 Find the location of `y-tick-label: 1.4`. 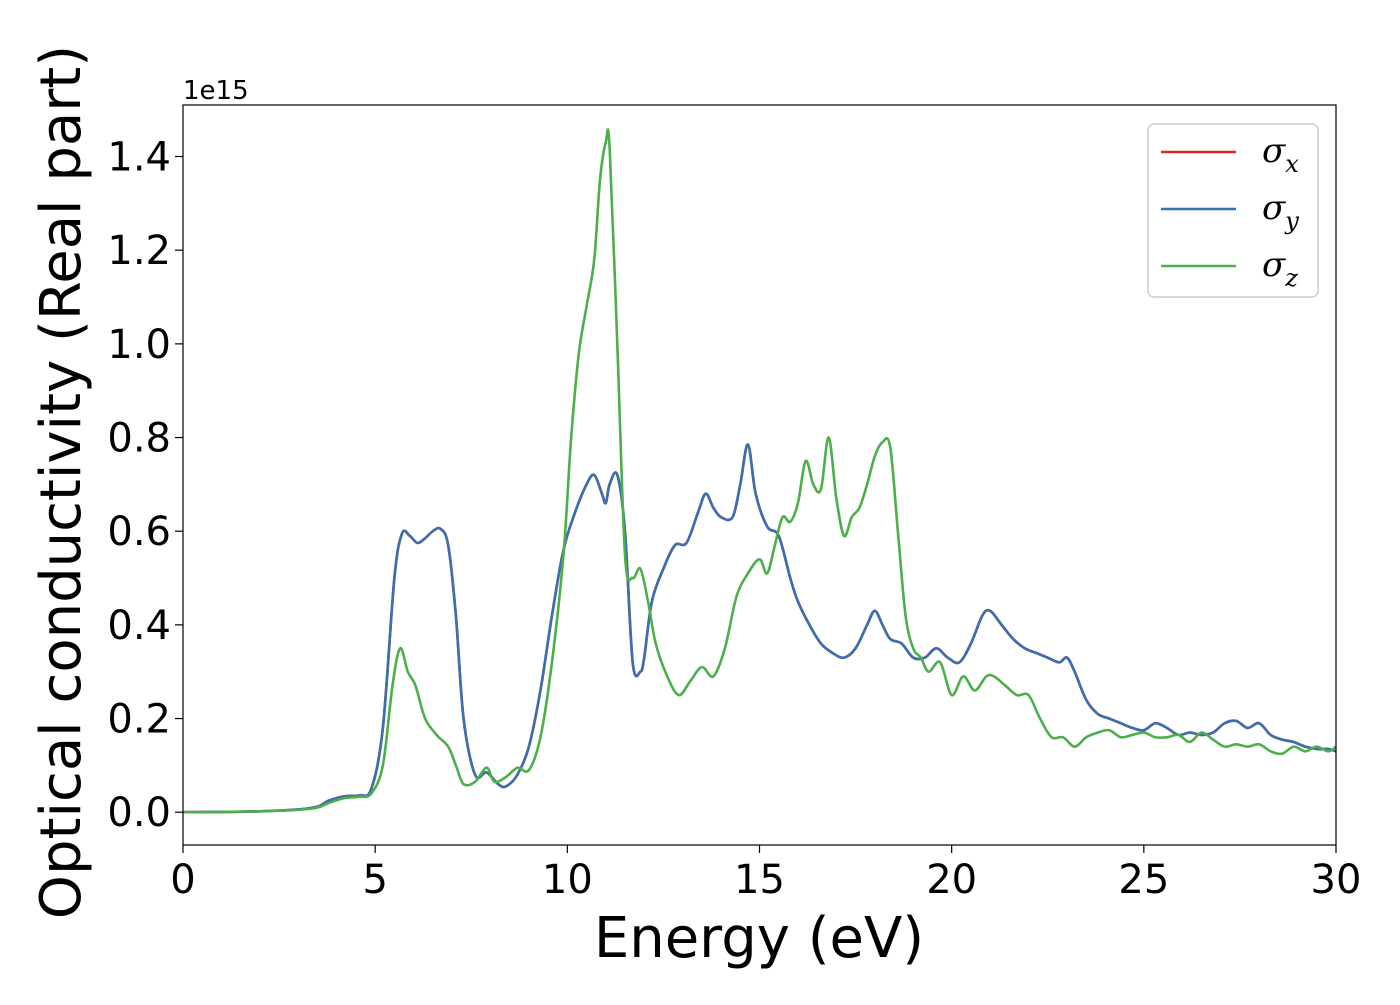

y-tick-label: 1.4 is located at coordinates (139, 158).